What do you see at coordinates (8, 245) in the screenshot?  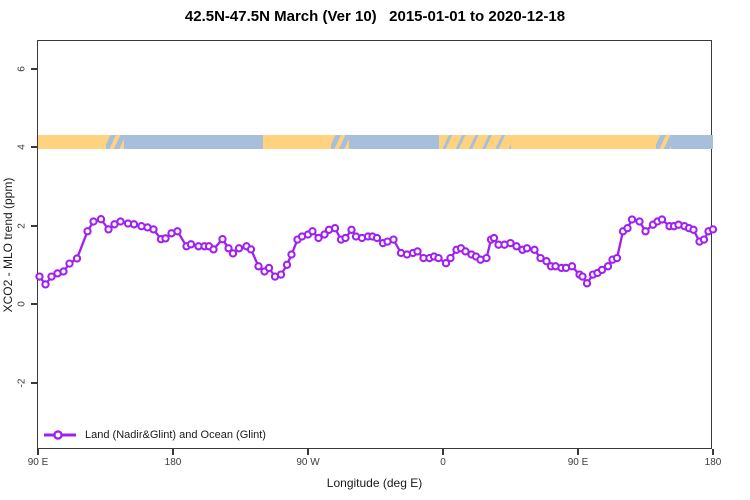 I see `y-axis-label: XCO2 - MLO trend (ppm)` at bounding box center [8, 245].